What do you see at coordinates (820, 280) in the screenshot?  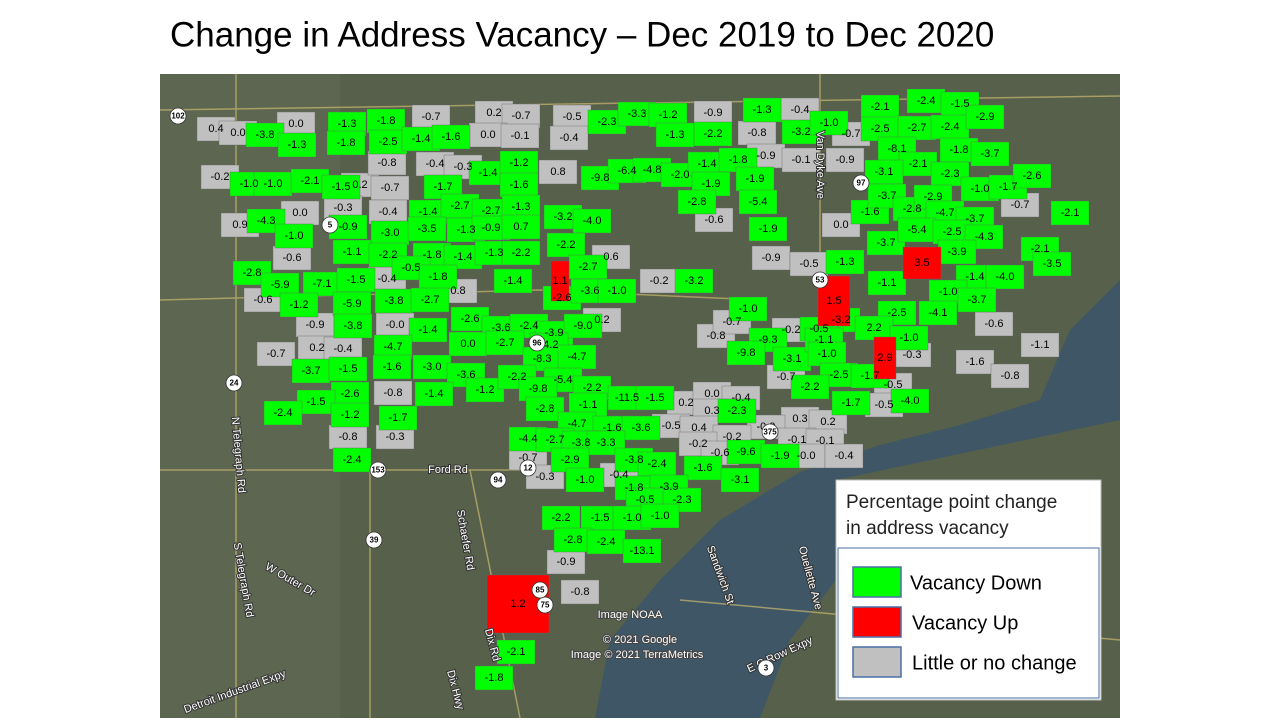 I see `route-number: 53` at bounding box center [820, 280].